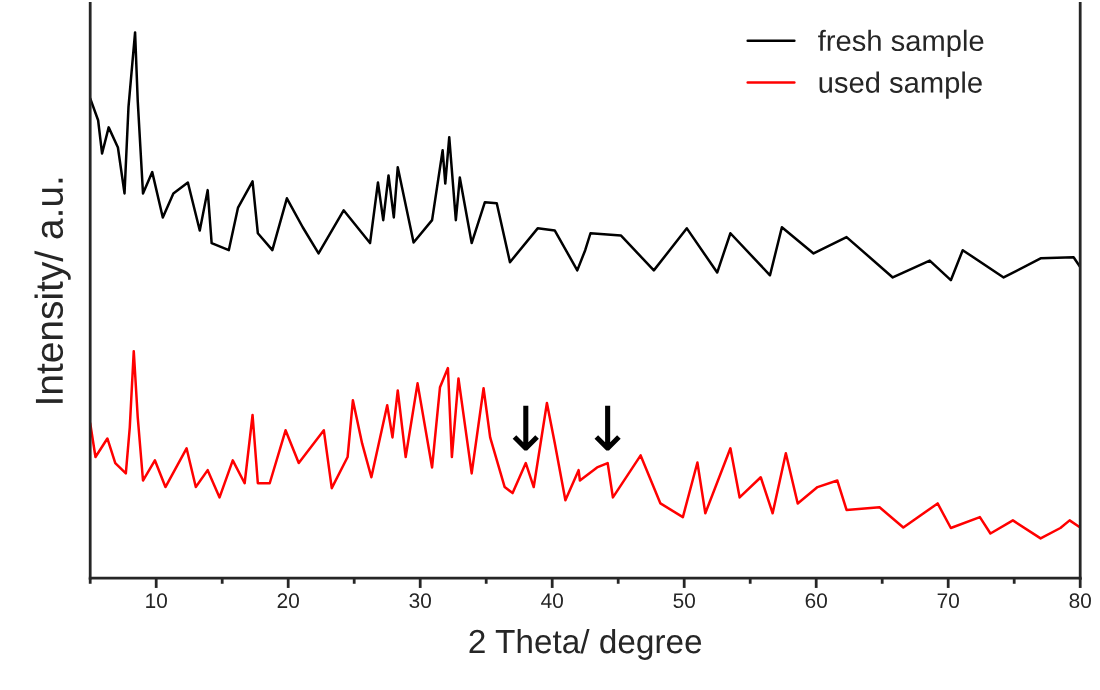 Image resolution: width=1100 pixels, height=690 pixels. Describe the element at coordinates (585, 644) in the screenshot. I see `x-axis-title: 2 Theta/ degree` at that location.